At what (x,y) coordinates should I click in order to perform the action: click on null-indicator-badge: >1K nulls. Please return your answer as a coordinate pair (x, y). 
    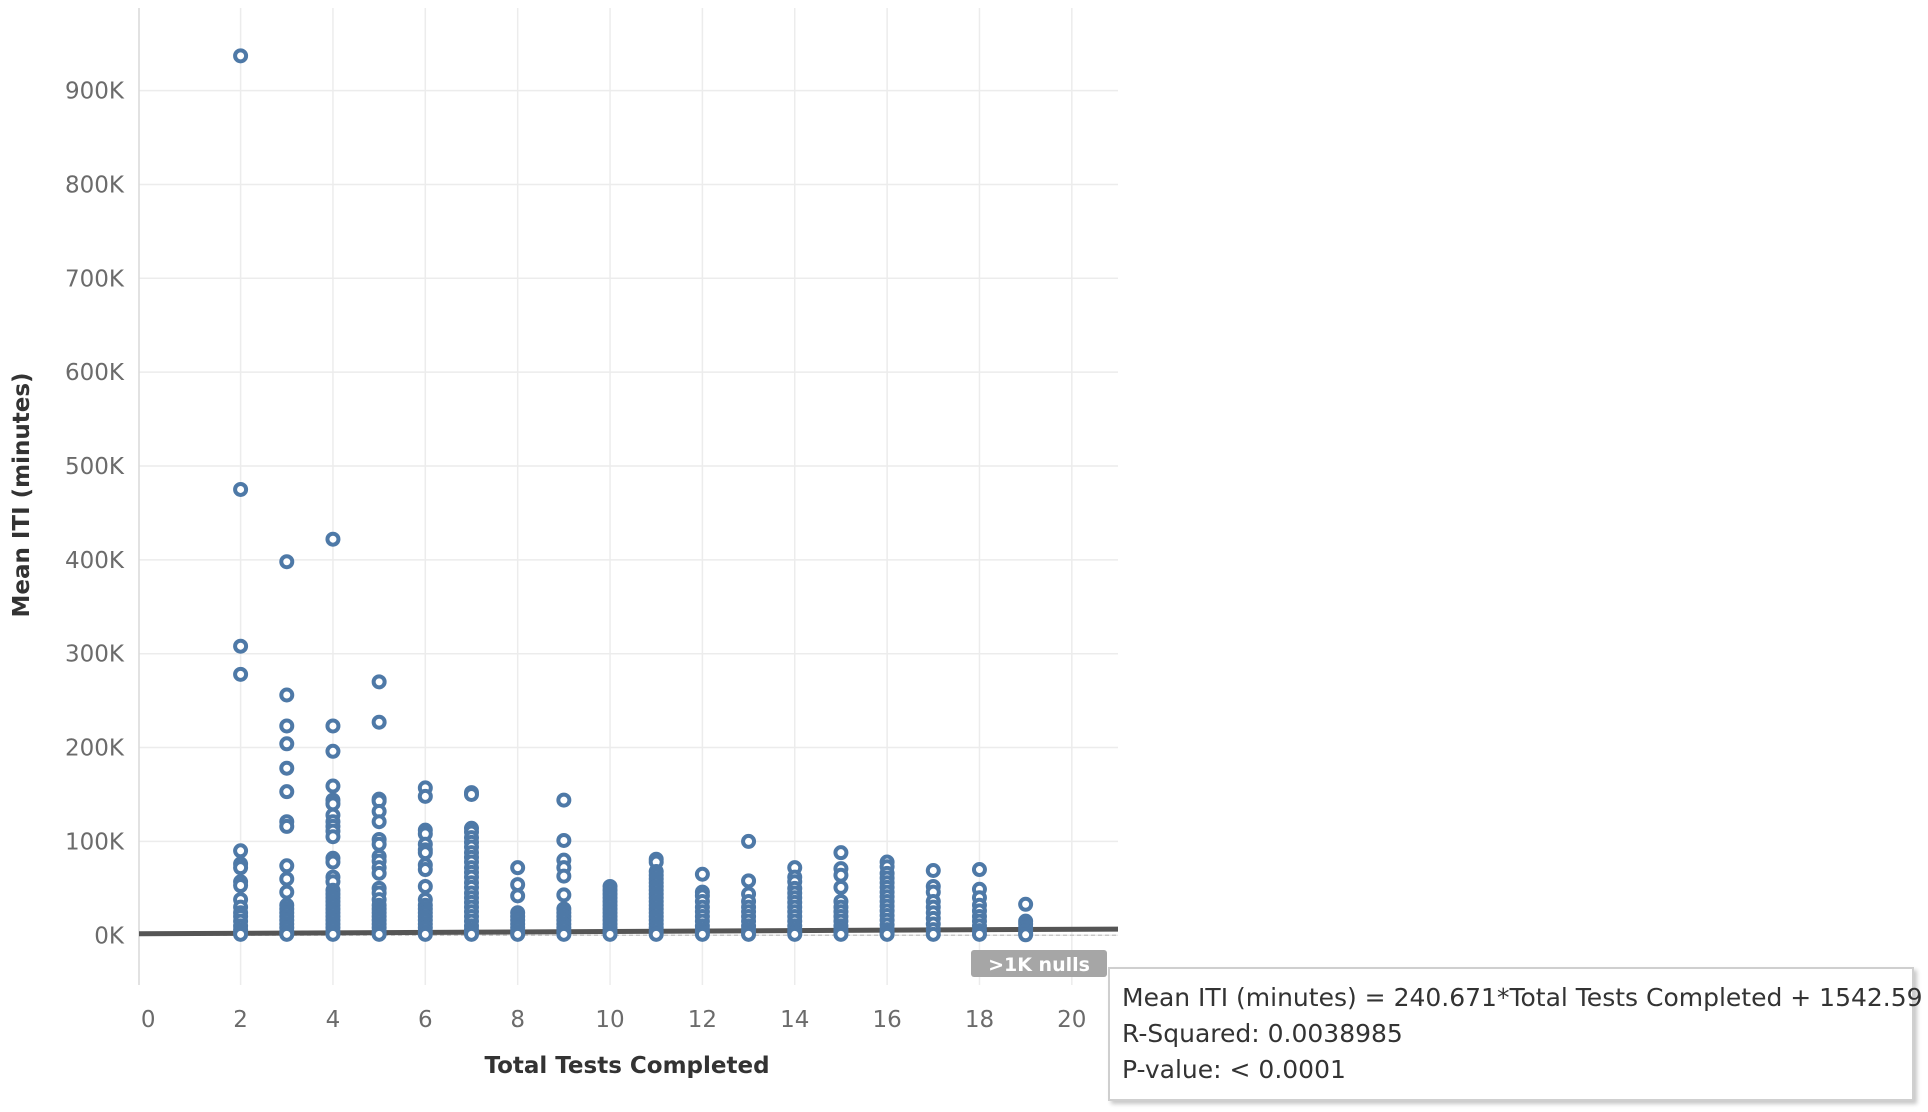
    Looking at the image, I should click on (1039, 963).